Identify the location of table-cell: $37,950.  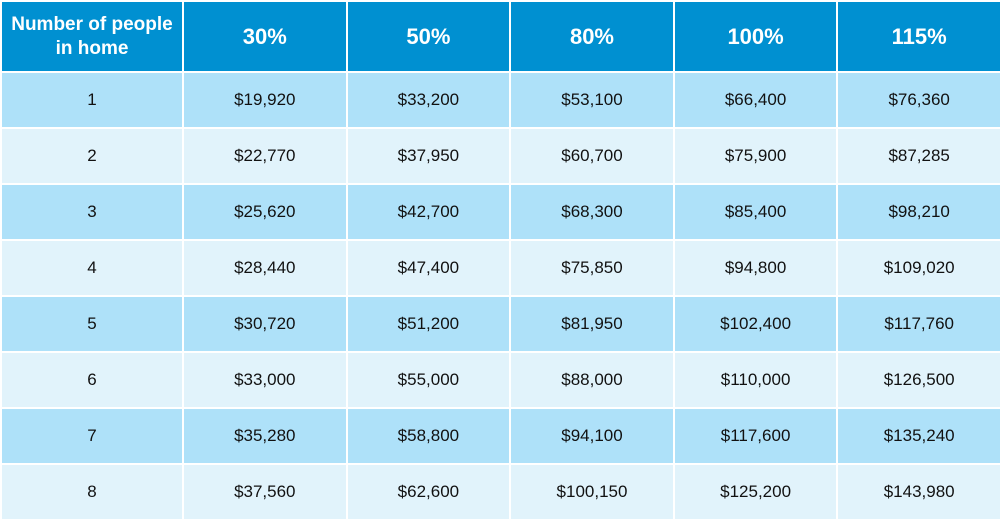
(428, 156).